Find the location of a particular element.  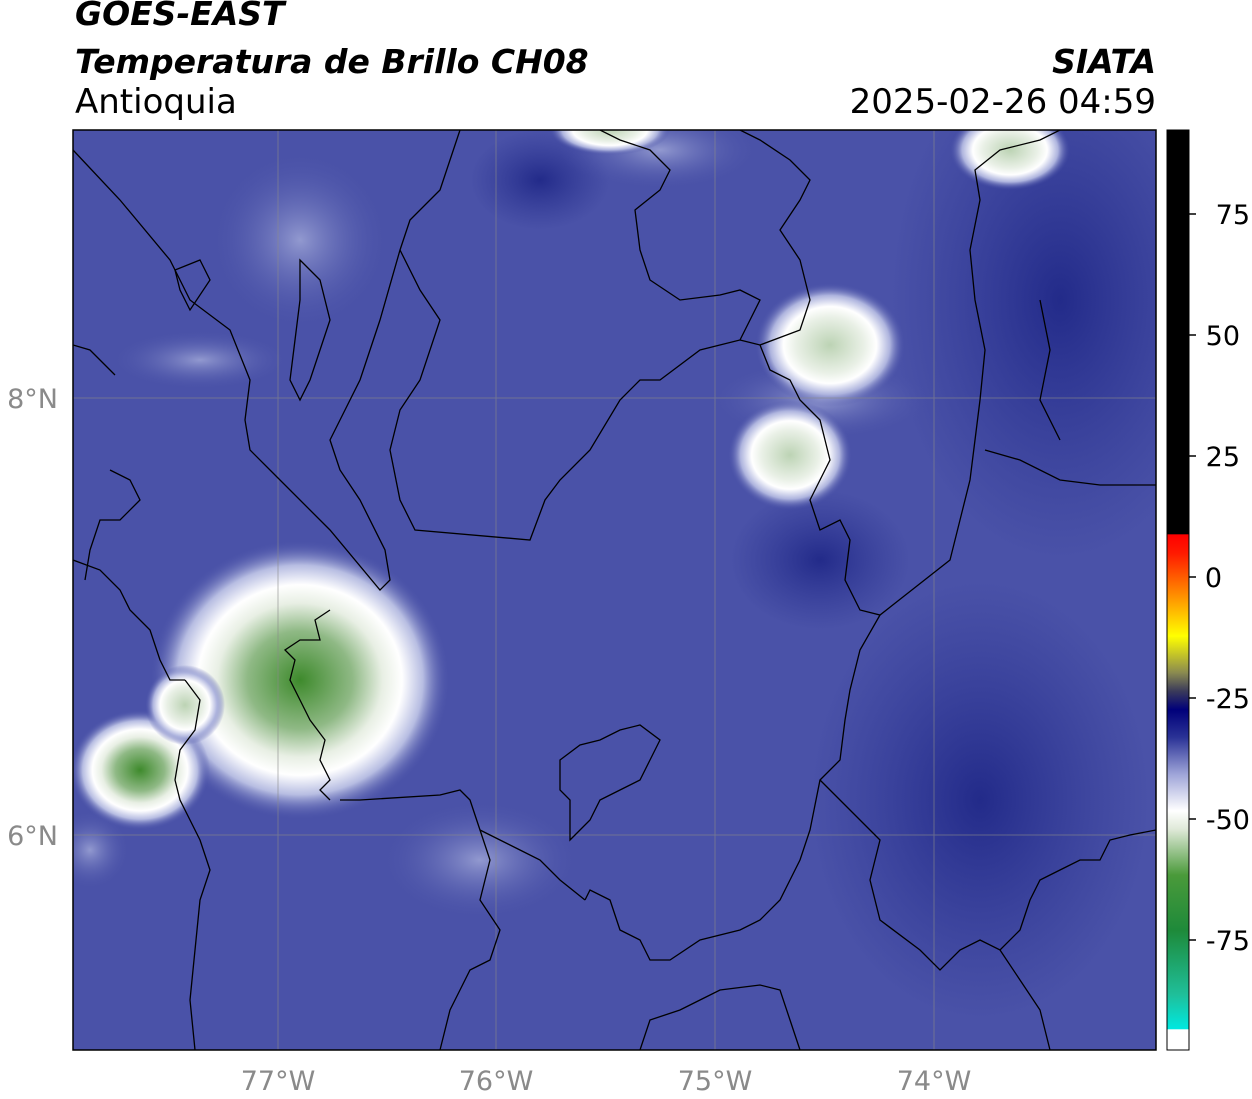

colorbar-tick-label: 75 is located at coordinates (1233, 215).